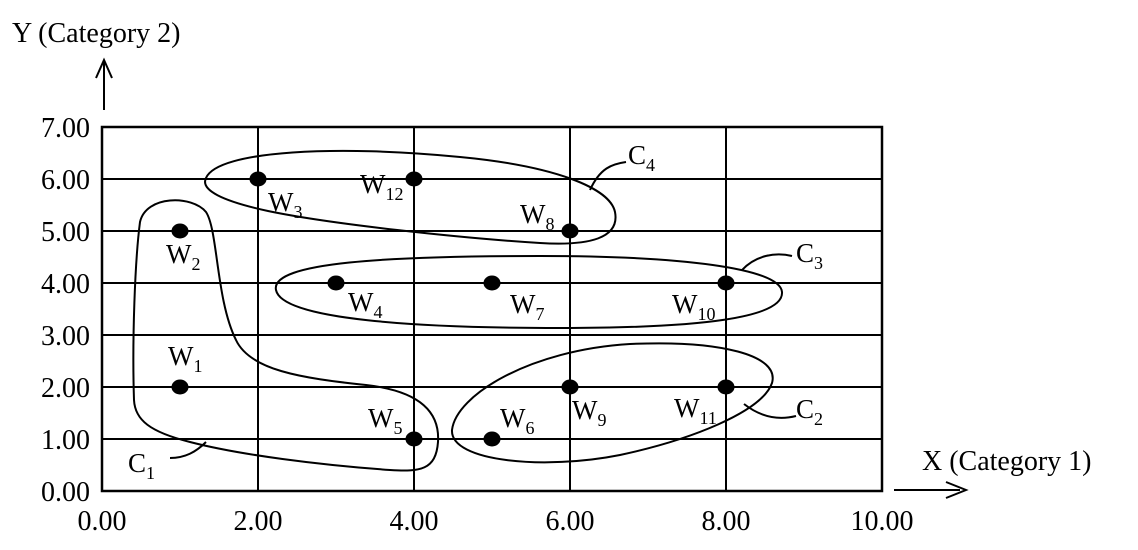 The image size is (1138, 550). Describe the element at coordinates (641, 157) in the screenshot. I see `cluster-label-c4: C4` at that location.